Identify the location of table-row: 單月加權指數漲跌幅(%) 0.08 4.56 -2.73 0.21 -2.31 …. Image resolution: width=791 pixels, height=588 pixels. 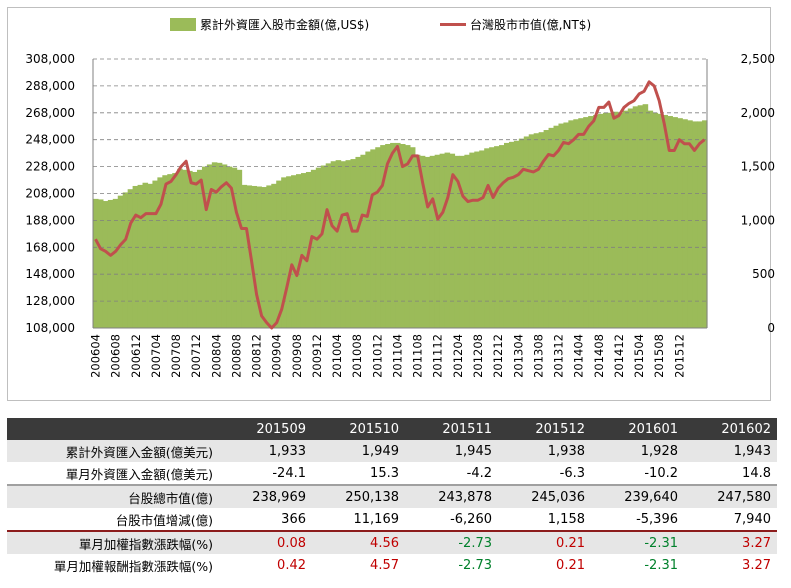
(392, 542).